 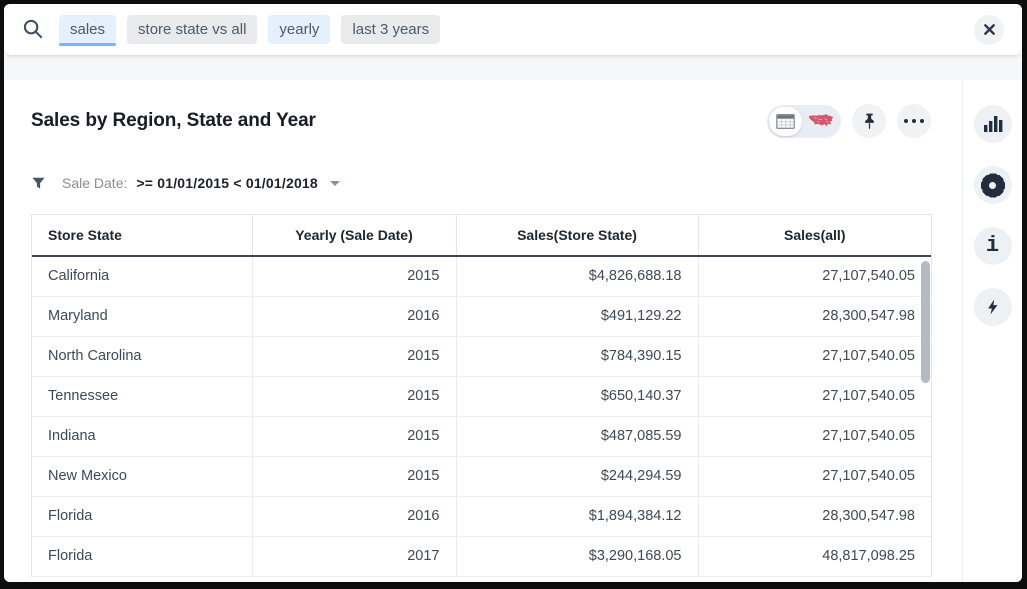 I want to click on clear-search-button, so click(x=989, y=29).